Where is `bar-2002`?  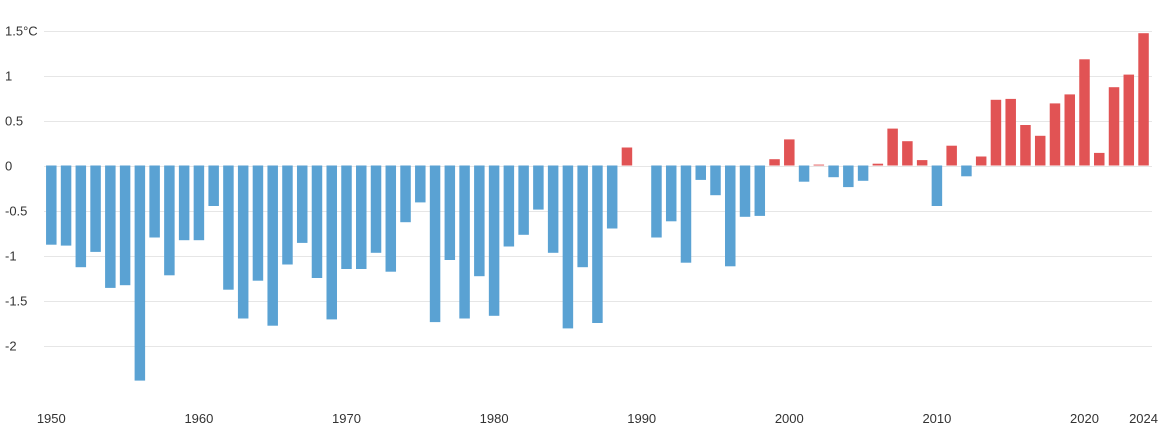 bar-2002 is located at coordinates (819, 165).